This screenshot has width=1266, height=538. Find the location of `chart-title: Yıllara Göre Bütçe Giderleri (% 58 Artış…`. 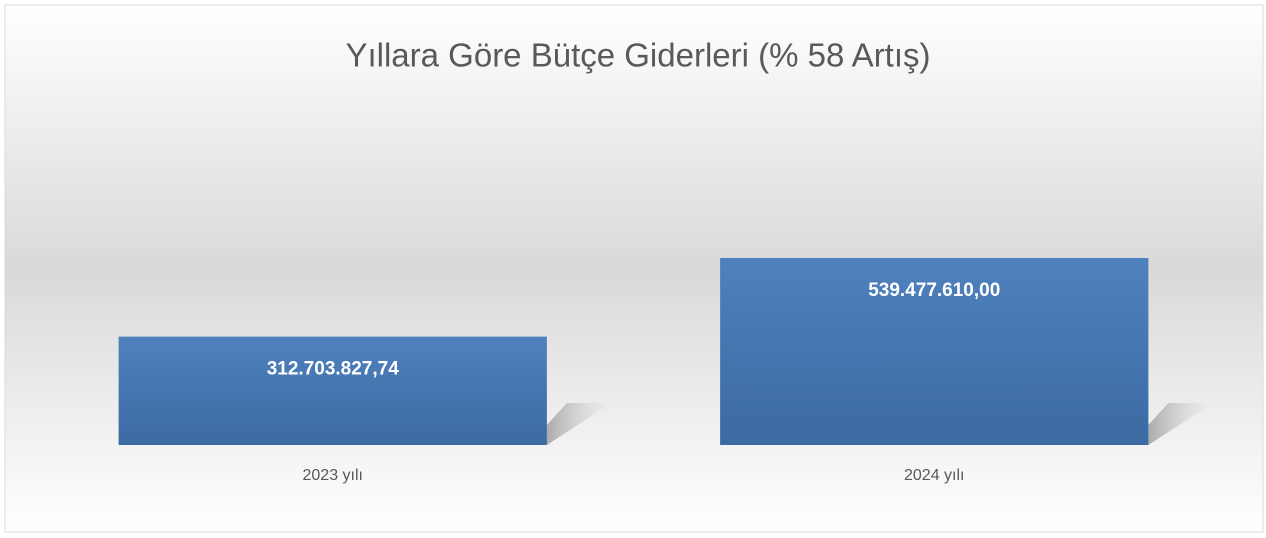

chart-title: Yıllara Göre Bütçe Giderleri (% 58 Artış… is located at coordinates (637, 55).